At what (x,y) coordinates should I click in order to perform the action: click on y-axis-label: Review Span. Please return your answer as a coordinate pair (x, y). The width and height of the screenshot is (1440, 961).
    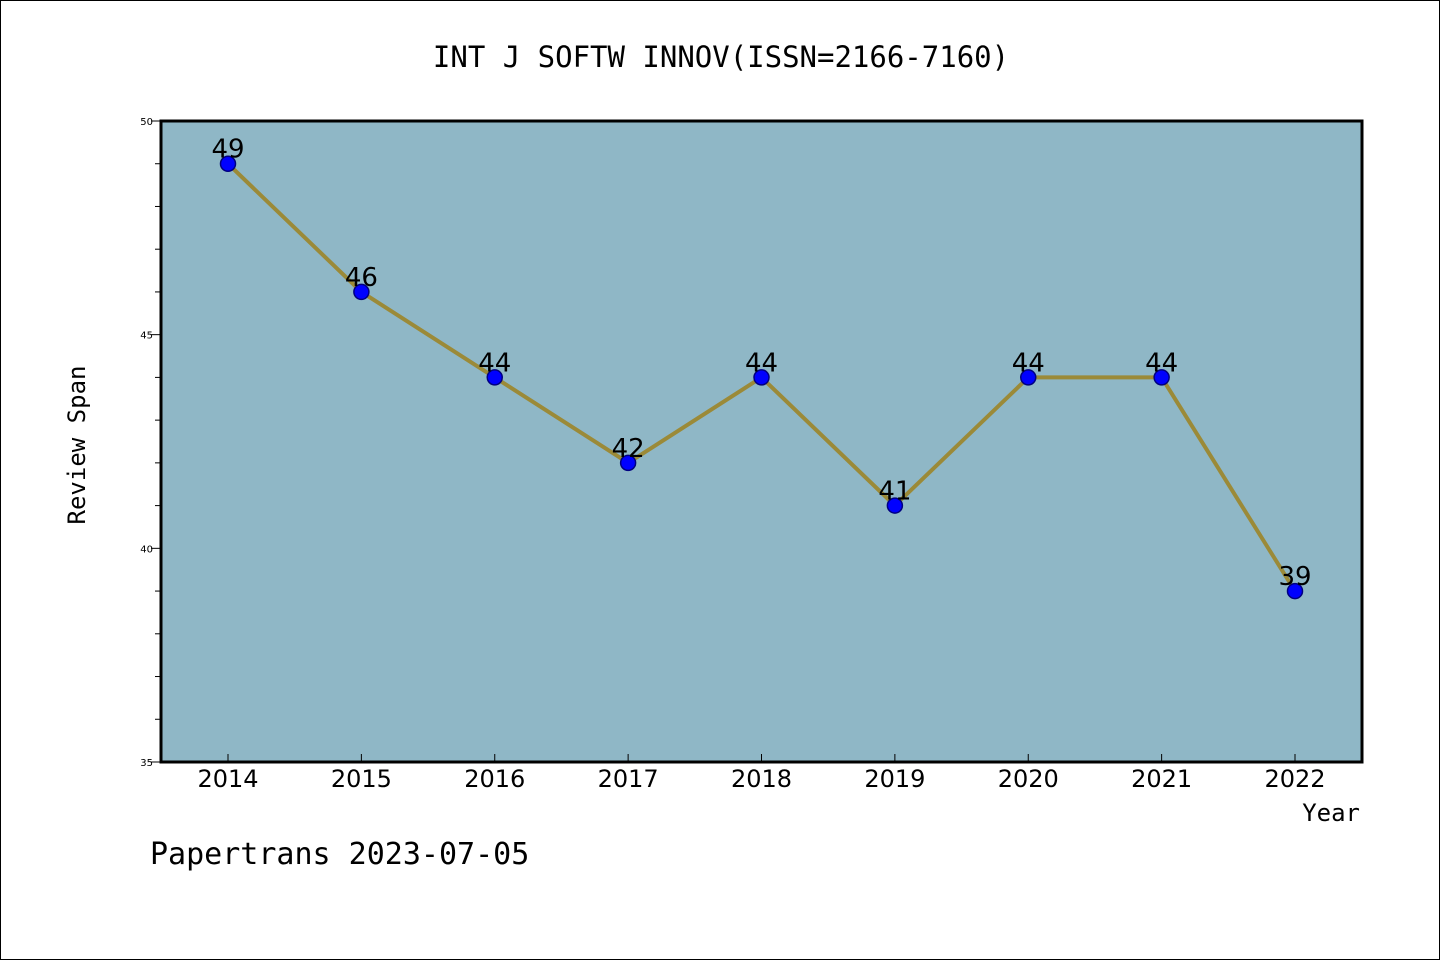
    Looking at the image, I should click on (77, 445).